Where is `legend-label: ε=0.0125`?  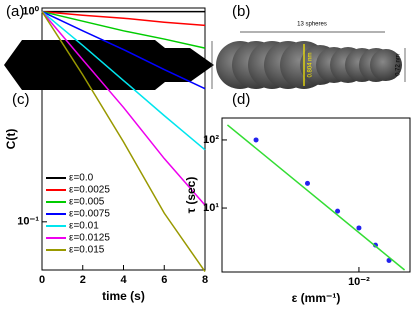 legend-label: ε=0.0125 is located at coordinates (89, 238).